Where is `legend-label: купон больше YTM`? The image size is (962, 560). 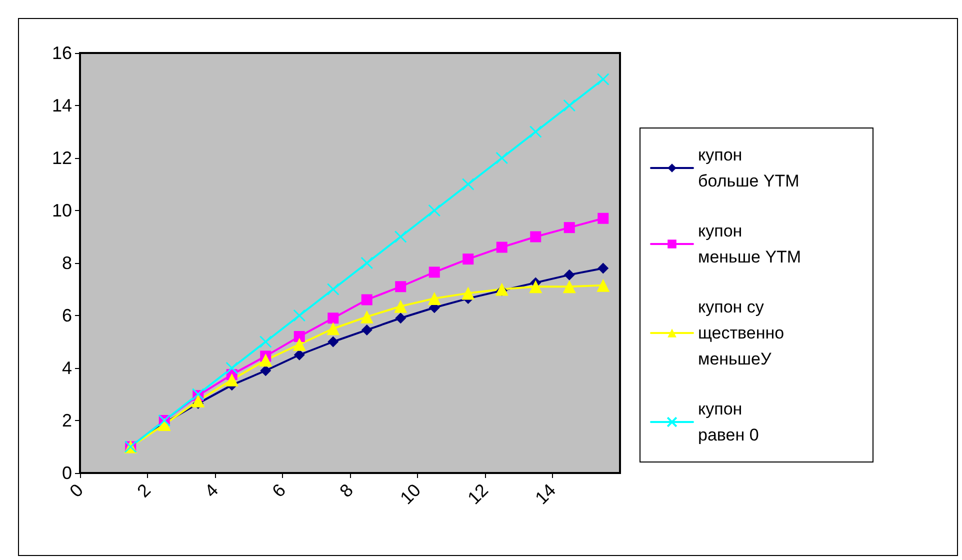 legend-label: купон больше YTM is located at coordinates (749, 168).